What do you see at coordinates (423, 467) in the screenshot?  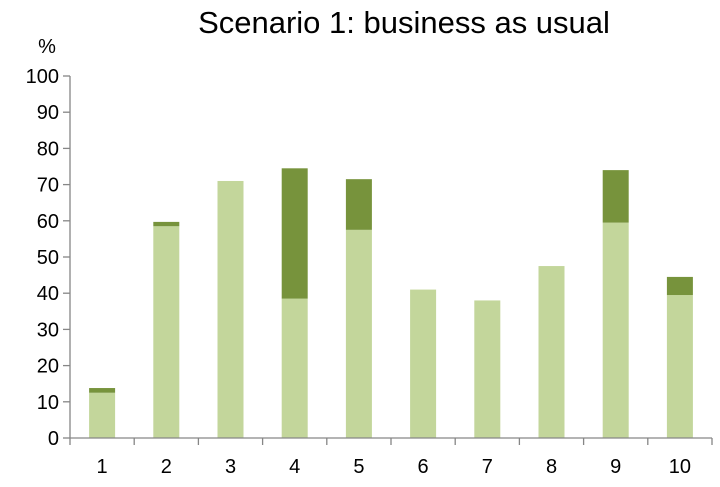 I see `x-tick-label-6: 6` at bounding box center [423, 467].